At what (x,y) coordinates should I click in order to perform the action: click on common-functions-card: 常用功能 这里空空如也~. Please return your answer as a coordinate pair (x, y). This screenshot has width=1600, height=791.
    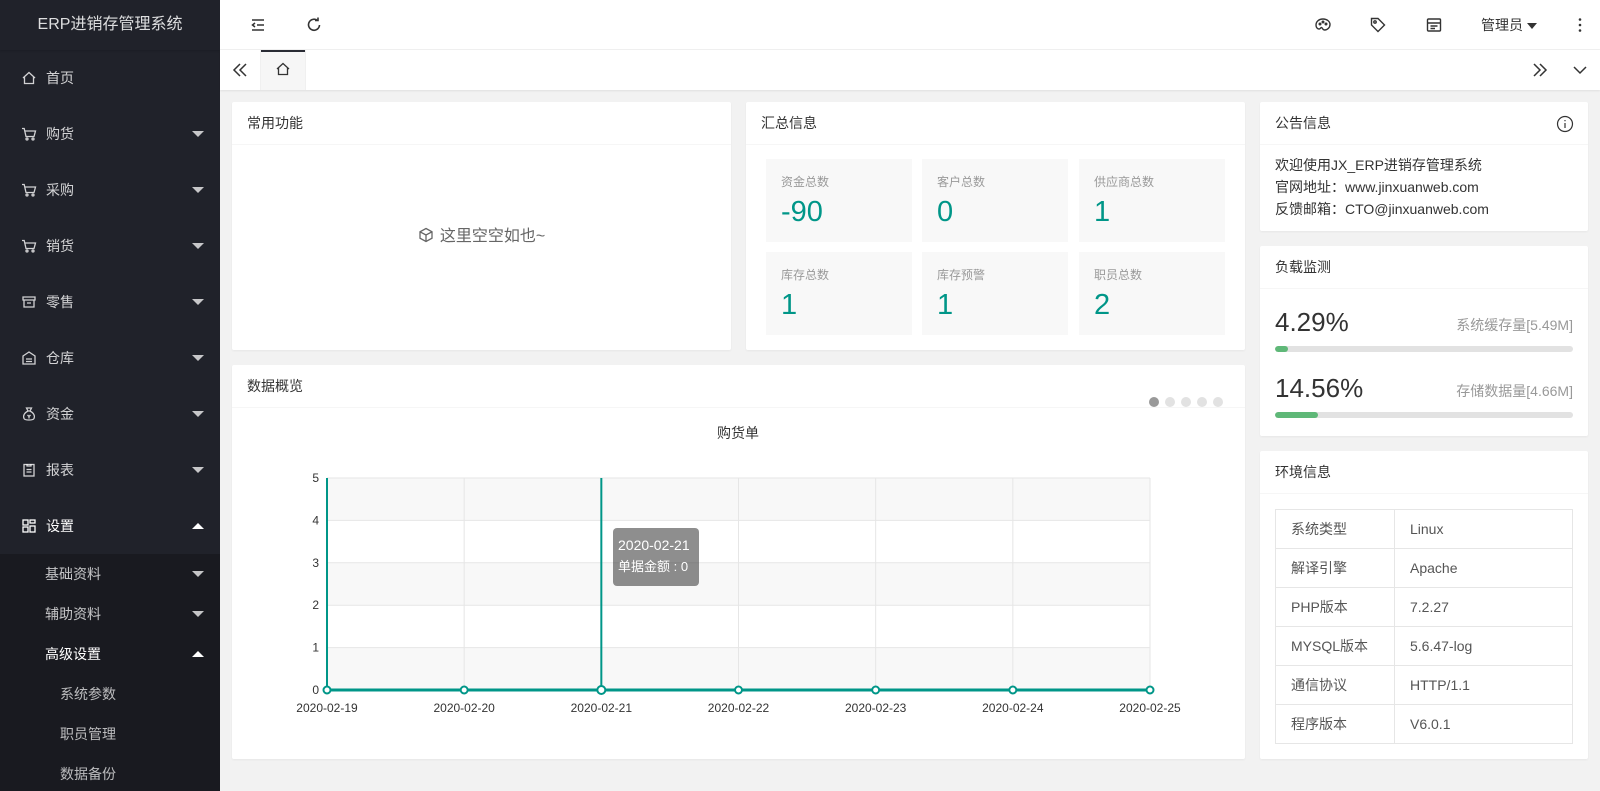
    Looking at the image, I should click on (481, 226).